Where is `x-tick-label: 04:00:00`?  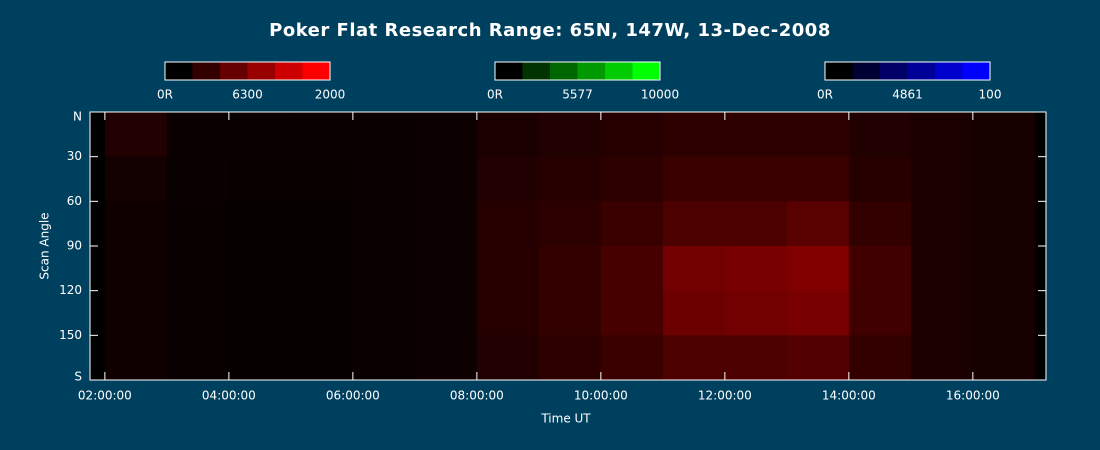 x-tick-label: 04:00:00 is located at coordinates (229, 396).